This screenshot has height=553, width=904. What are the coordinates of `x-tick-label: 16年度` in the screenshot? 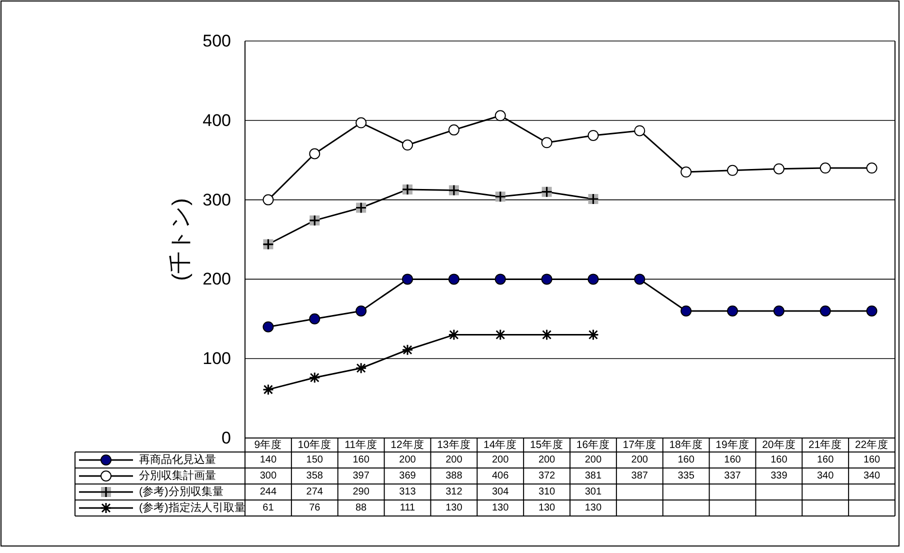 It's located at (593, 444).